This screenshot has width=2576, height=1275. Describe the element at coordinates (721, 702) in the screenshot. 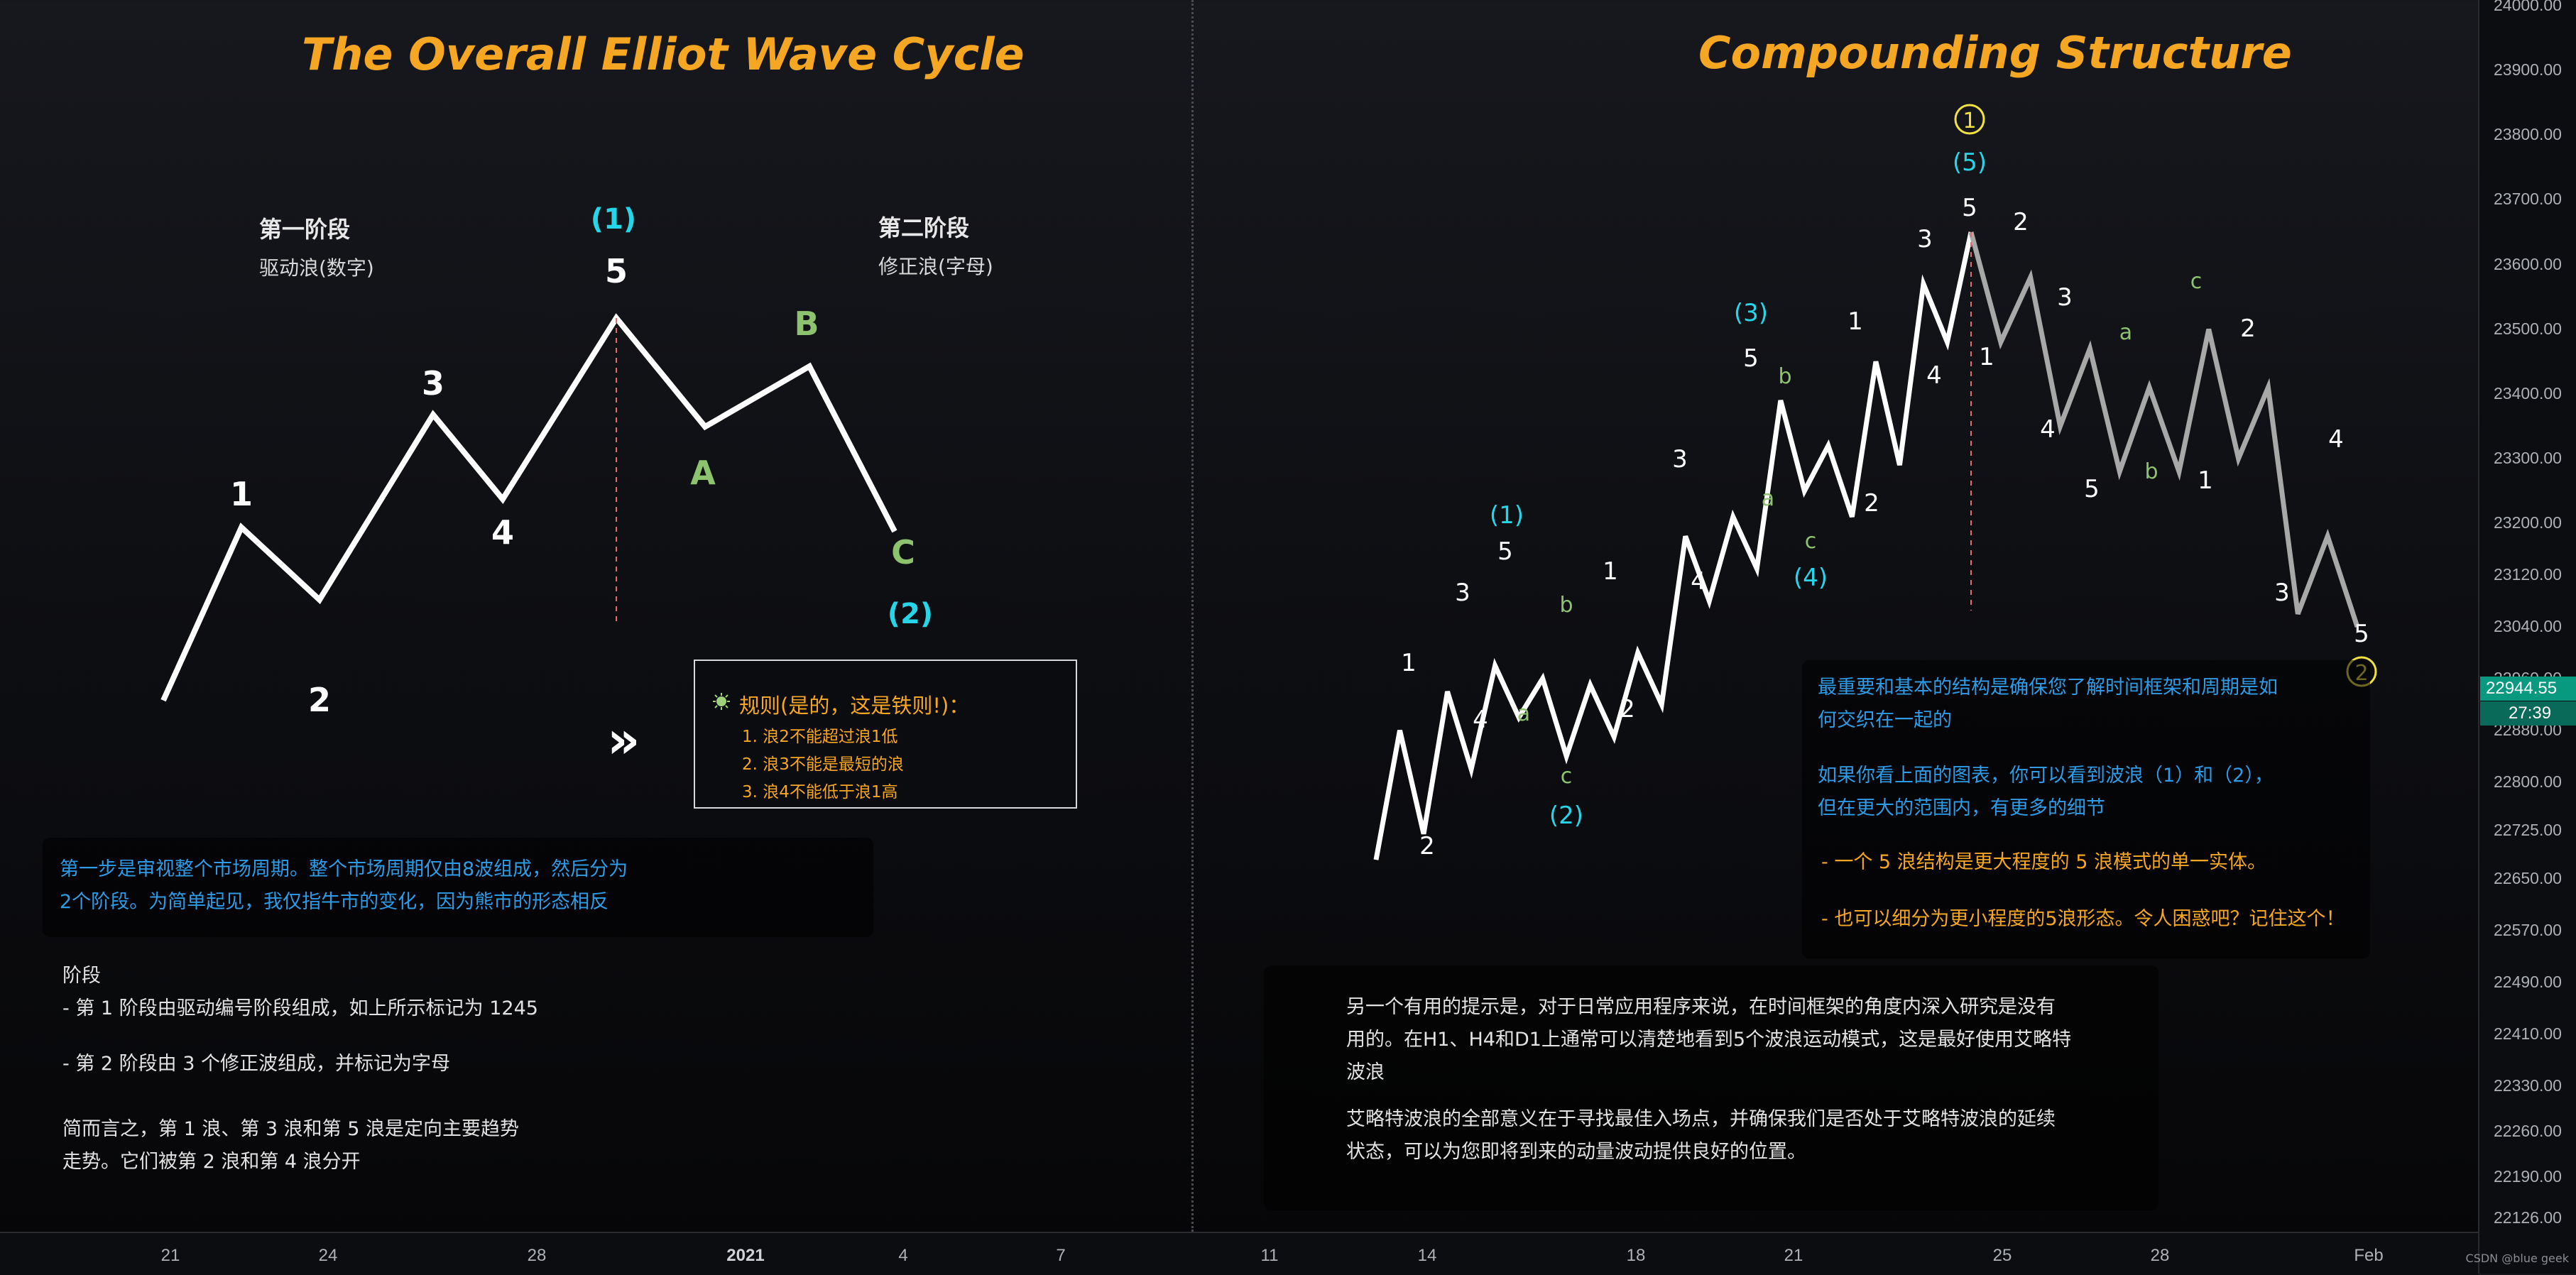

I see `sun-icon` at that location.